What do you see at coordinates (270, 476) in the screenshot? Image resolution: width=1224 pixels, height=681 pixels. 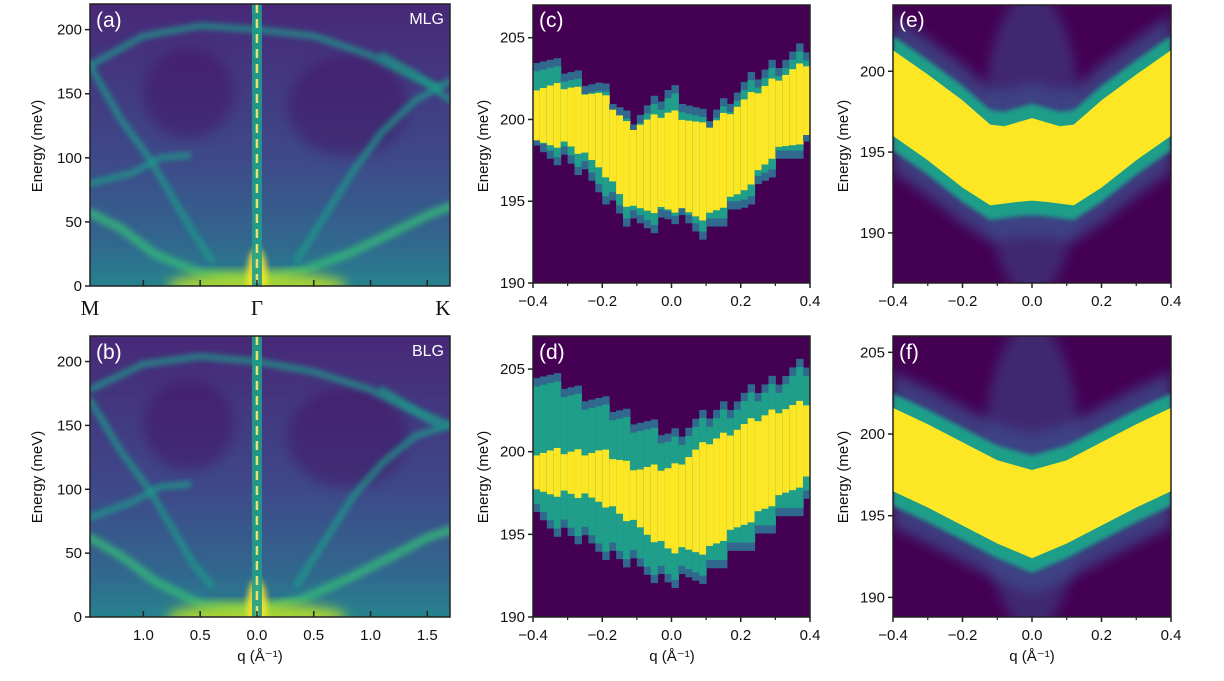 I see `heatmap-background` at bounding box center [270, 476].